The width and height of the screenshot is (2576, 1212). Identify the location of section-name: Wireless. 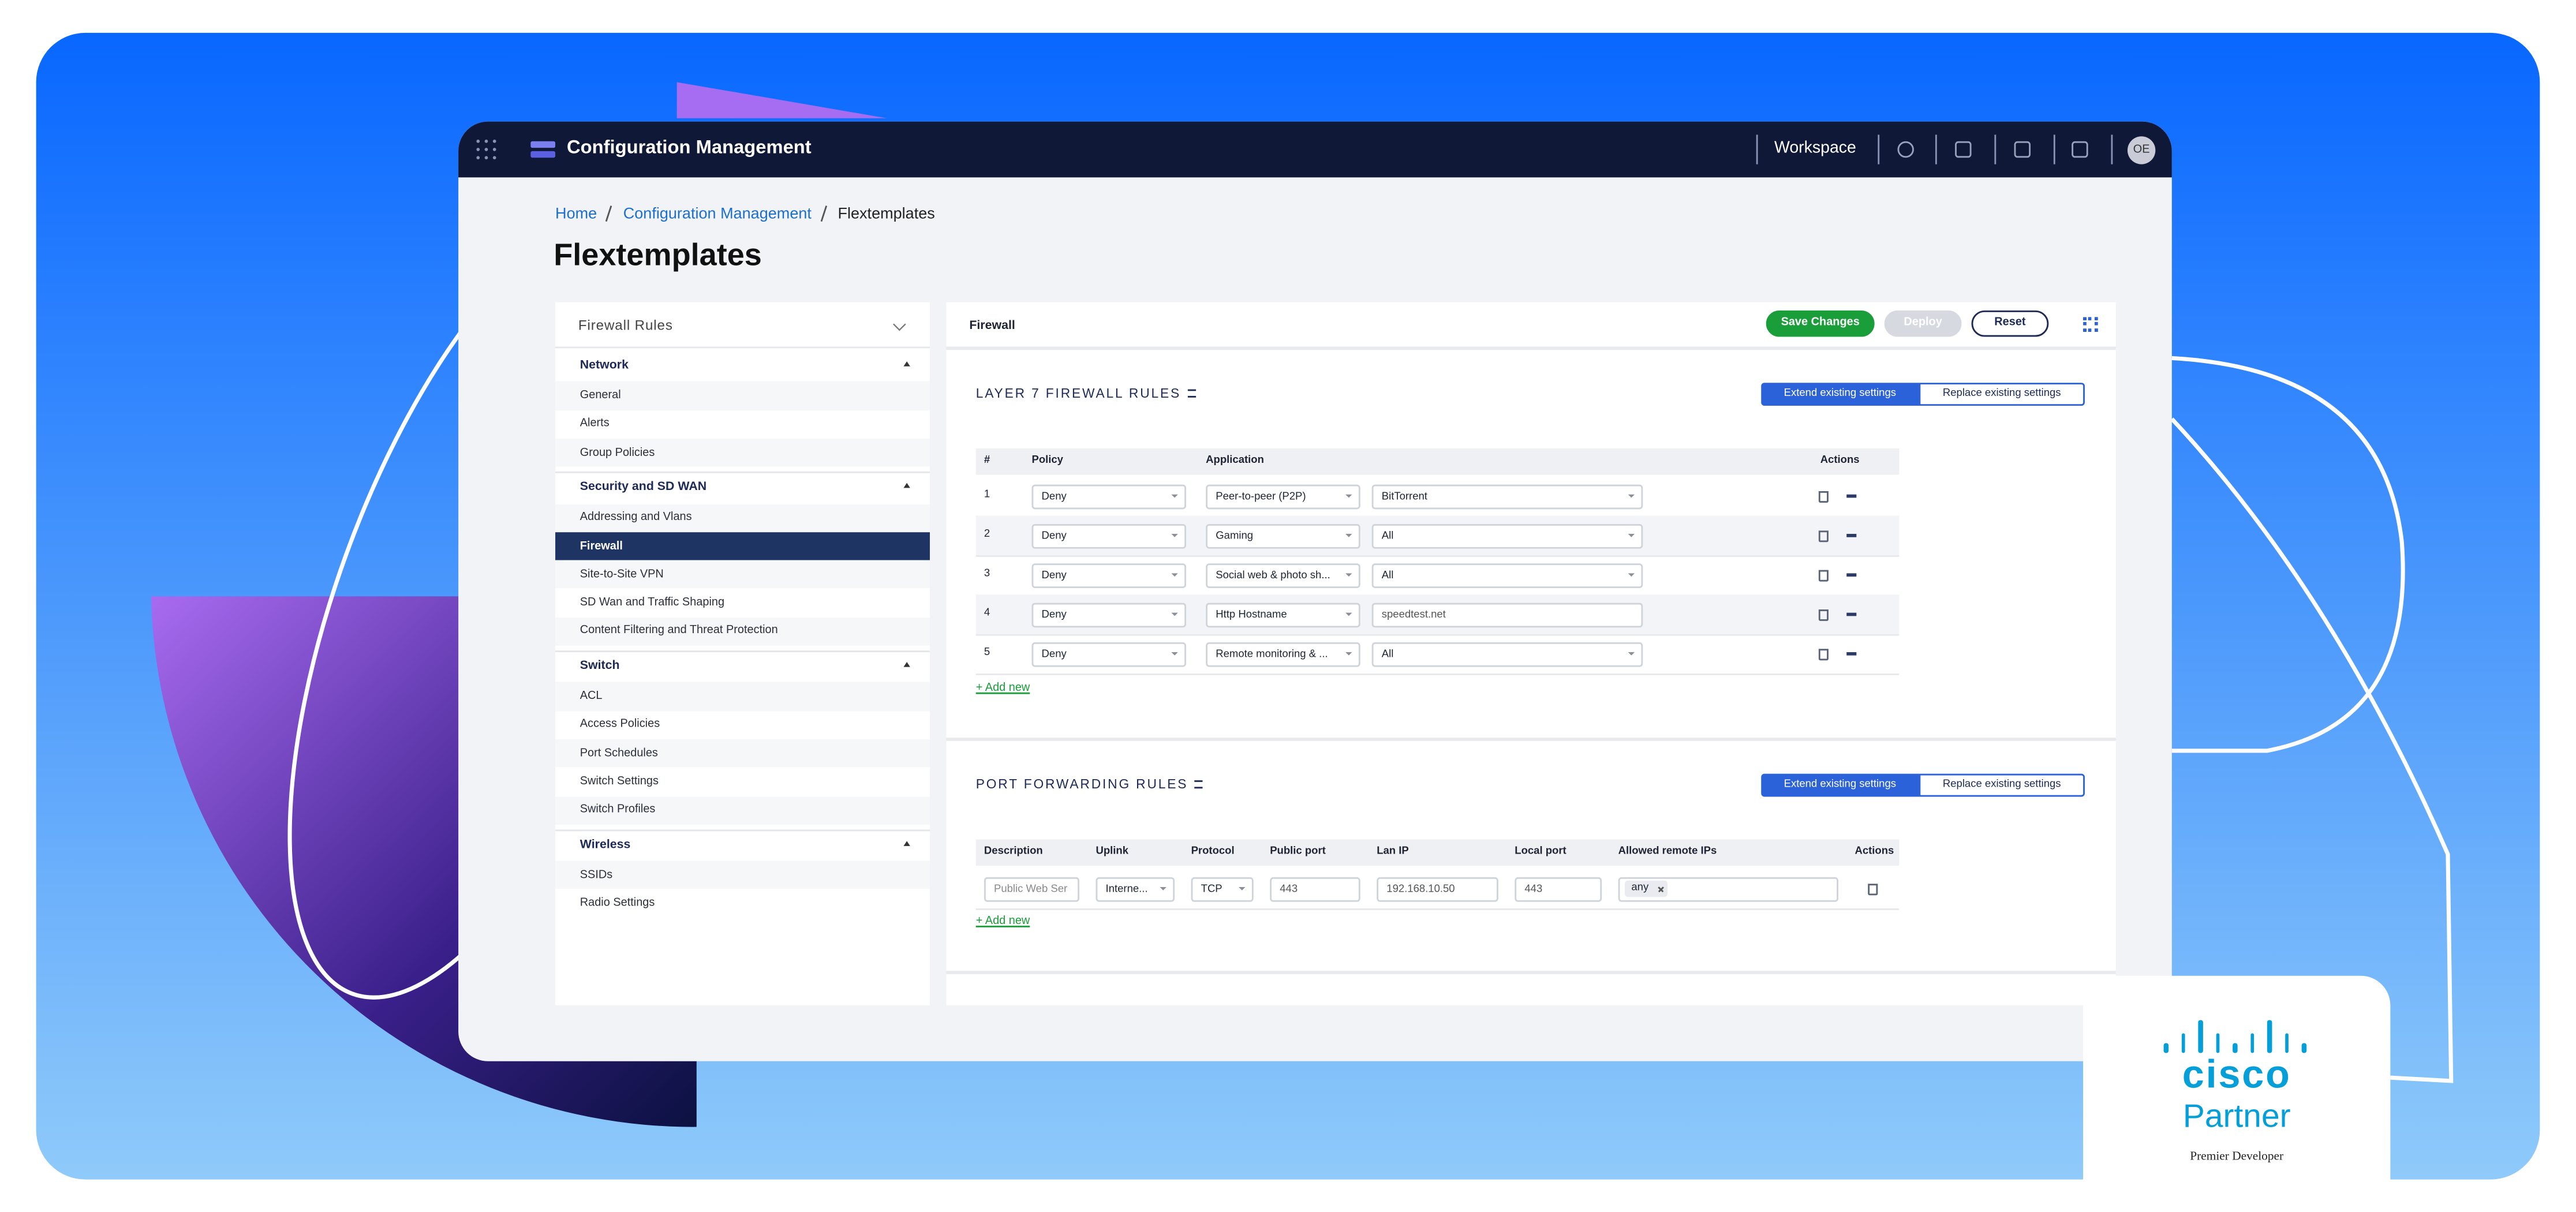
(605, 843).